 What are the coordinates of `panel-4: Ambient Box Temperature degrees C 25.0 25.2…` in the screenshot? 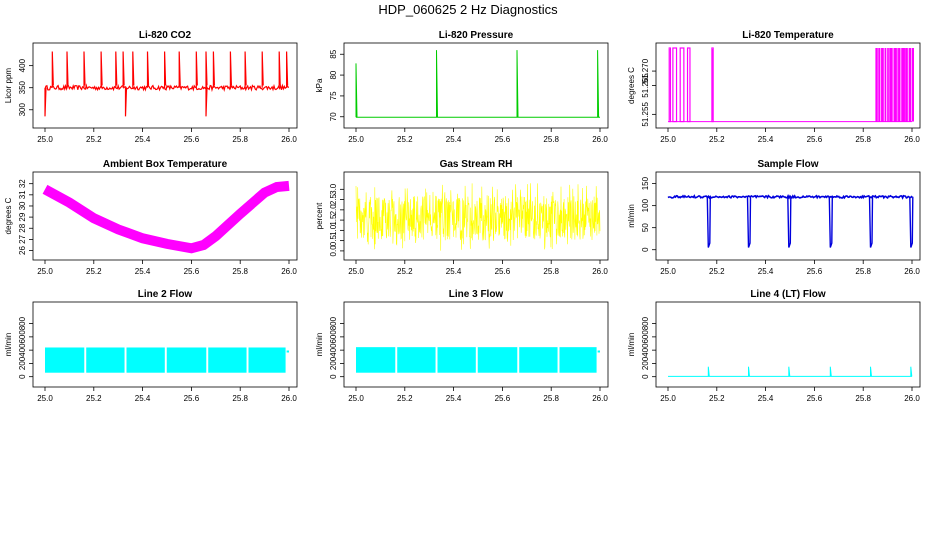 It's located at (151, 217).